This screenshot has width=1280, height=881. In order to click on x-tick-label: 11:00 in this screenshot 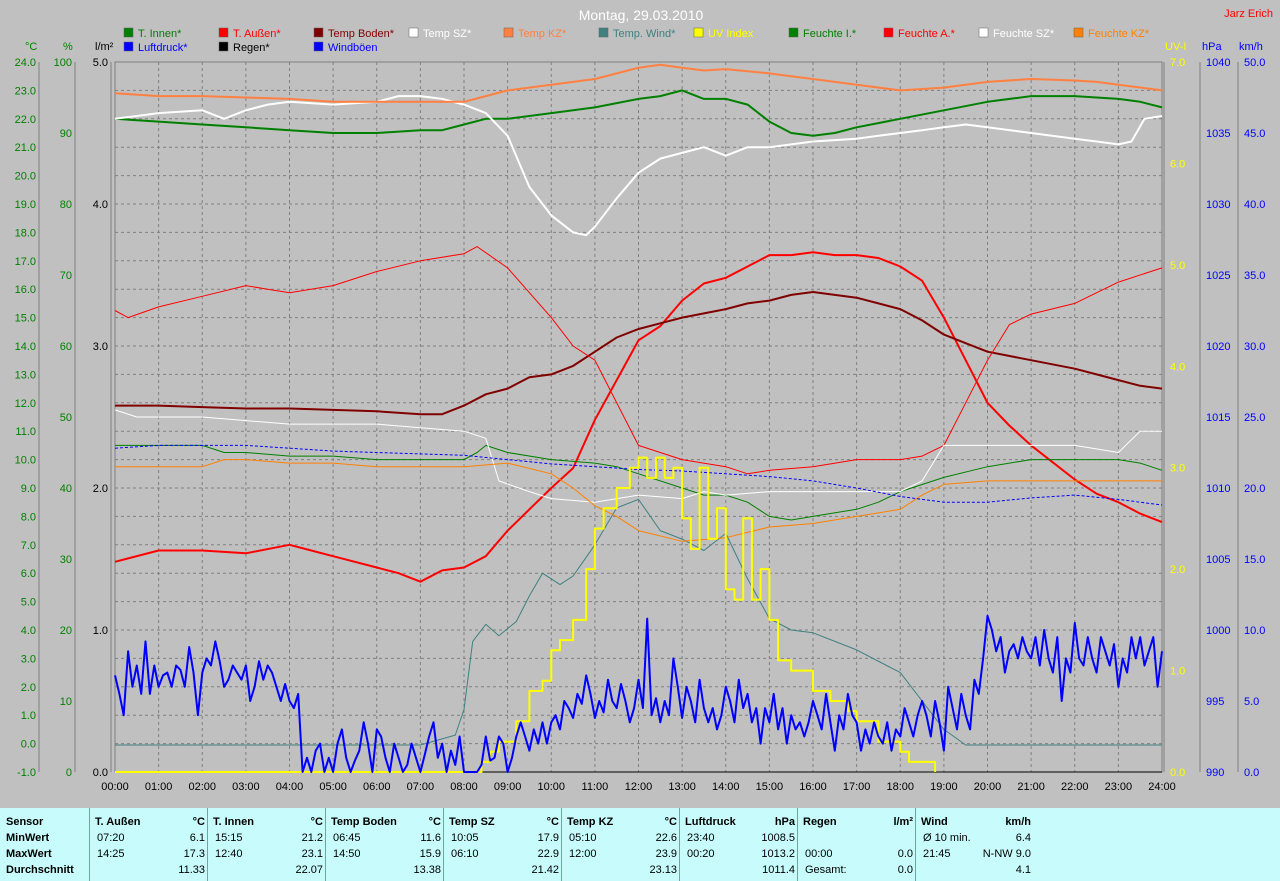, I will do `click(595, 787)`.